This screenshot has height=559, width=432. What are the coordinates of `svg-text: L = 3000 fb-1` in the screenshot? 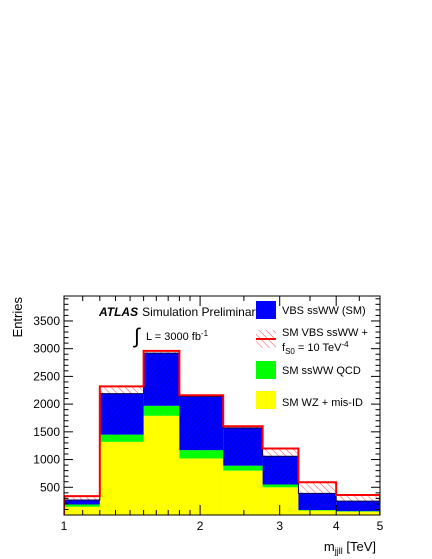 It's located at (177, 336).